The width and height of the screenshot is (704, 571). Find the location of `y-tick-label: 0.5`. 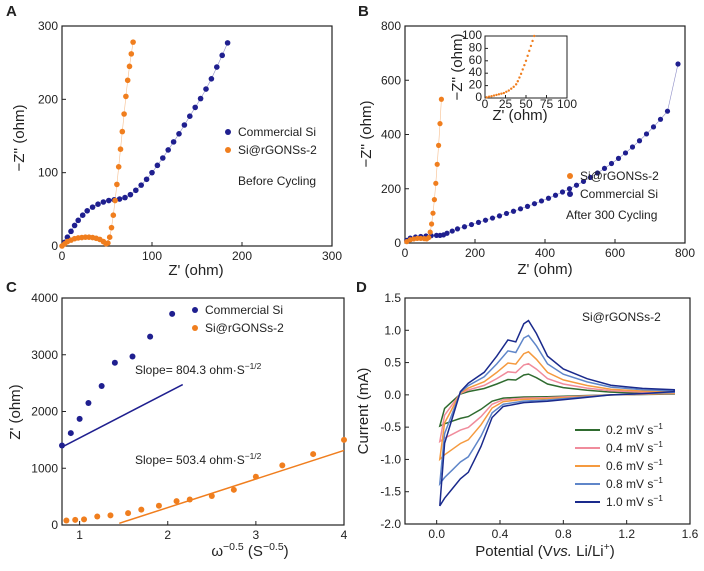

y-tick-label: 0.5 is located at coordinates (392, 363).